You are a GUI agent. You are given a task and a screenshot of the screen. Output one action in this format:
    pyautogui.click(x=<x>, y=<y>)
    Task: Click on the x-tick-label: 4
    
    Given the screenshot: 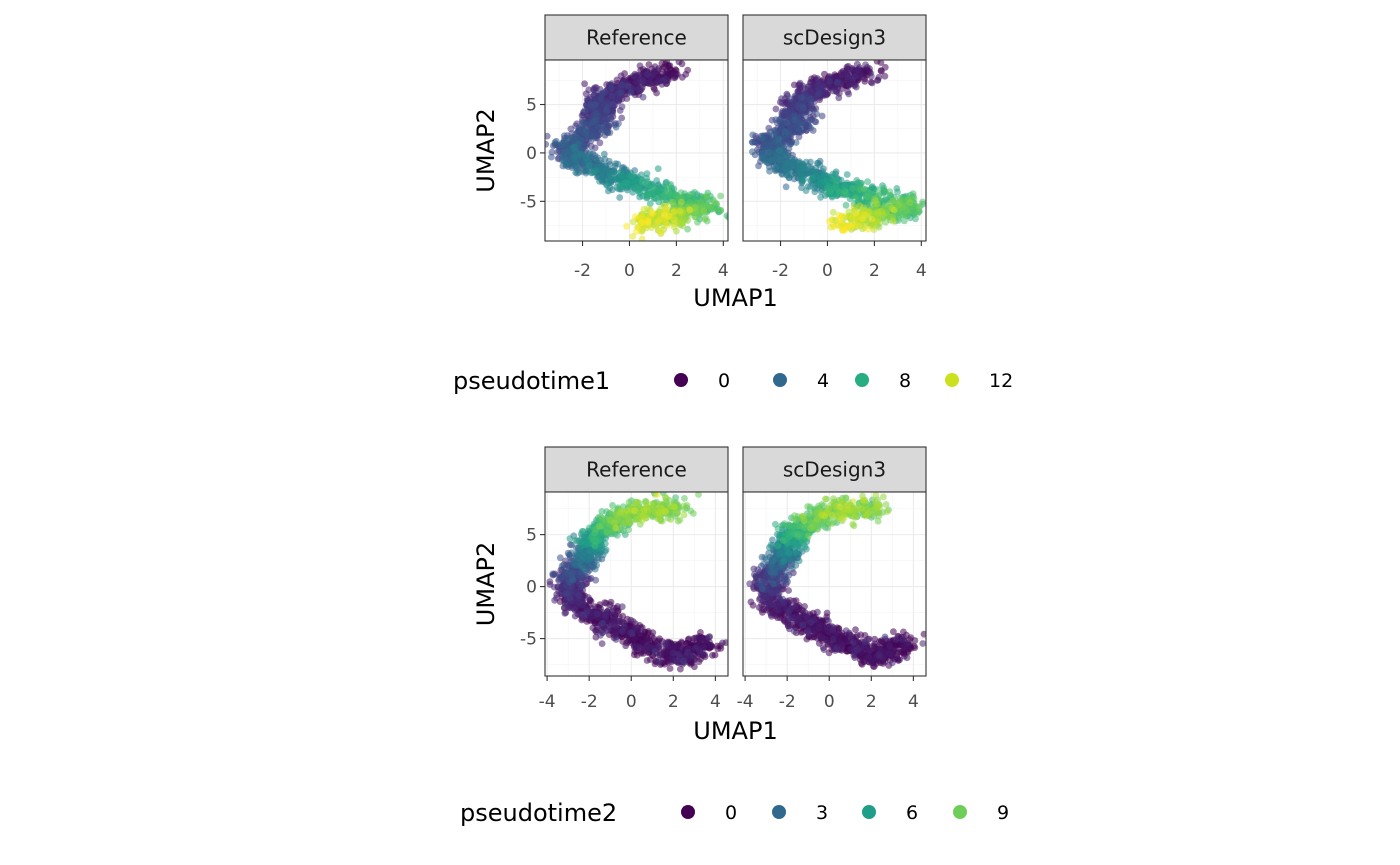 What is the action you would take?
    pyautogui.click(x=921, y=271)
    